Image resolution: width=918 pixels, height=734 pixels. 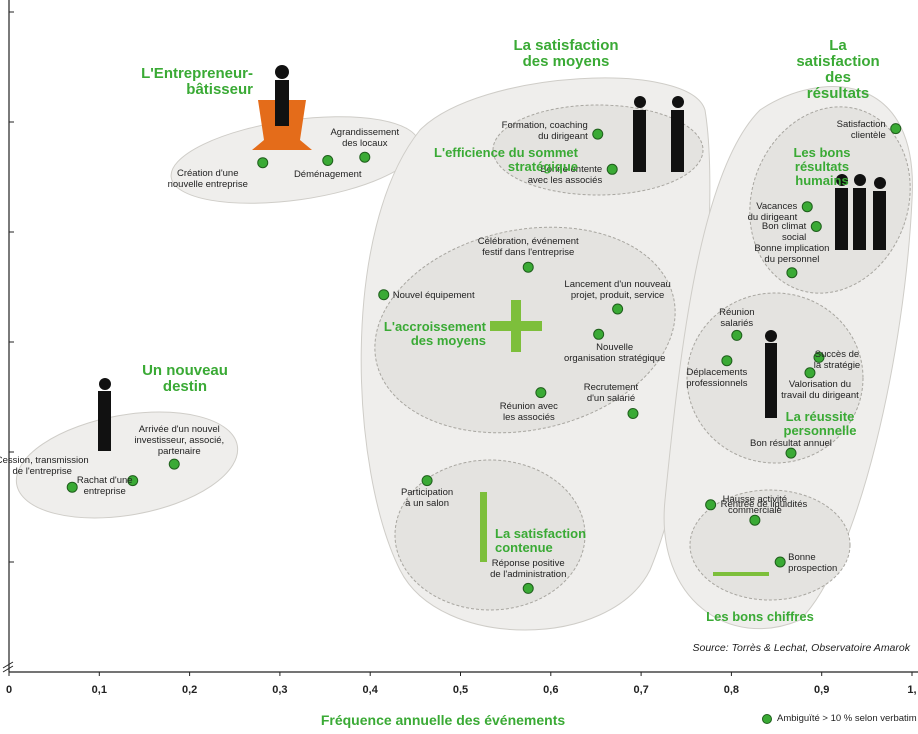 I want to click on cluster-title: Les bons résultats humains, so click(x=822, y=166).